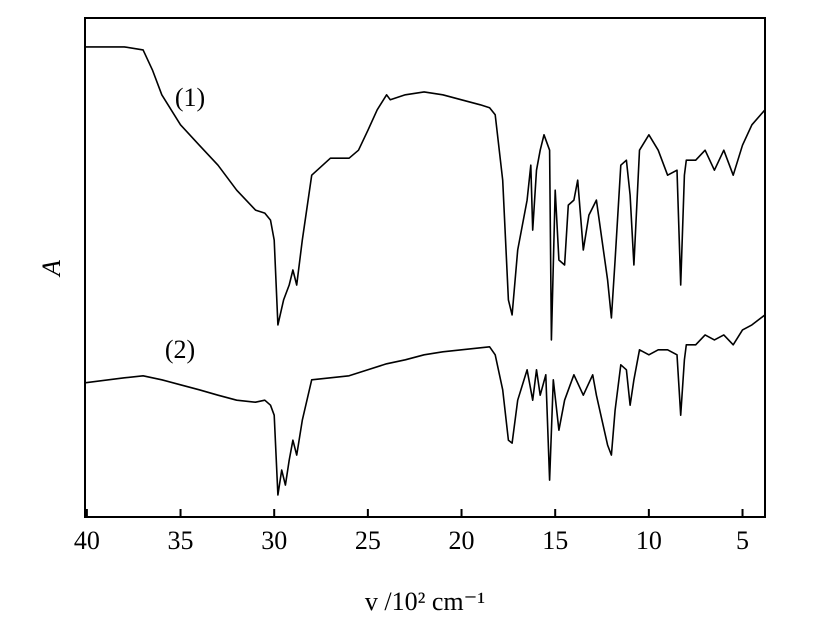  I want to click on x-tick-label: 5, so click(742, 540).